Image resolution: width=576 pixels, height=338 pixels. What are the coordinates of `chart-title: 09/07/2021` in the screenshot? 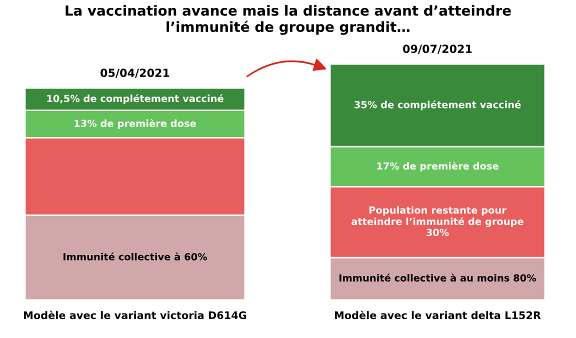 It's located at (437, 49).